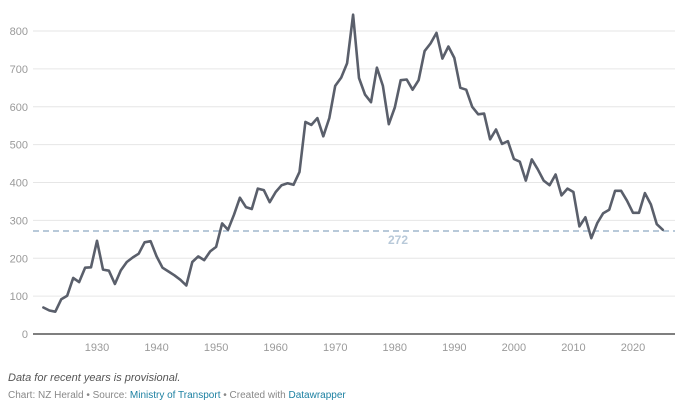 The height and width of the screenshot is (415, 685). I want to click on source-label: Source:, so click(111, 395).